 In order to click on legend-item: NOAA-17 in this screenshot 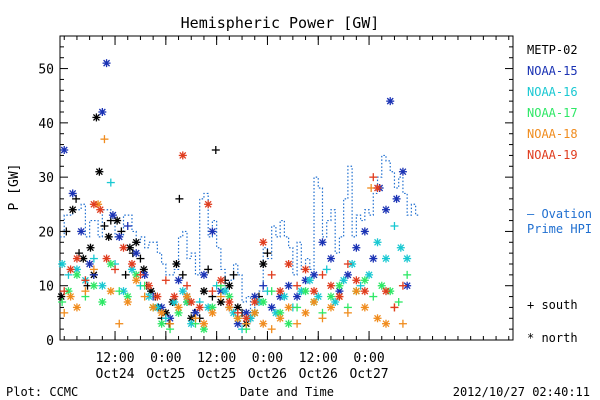, I will do `click(552, 113)`.